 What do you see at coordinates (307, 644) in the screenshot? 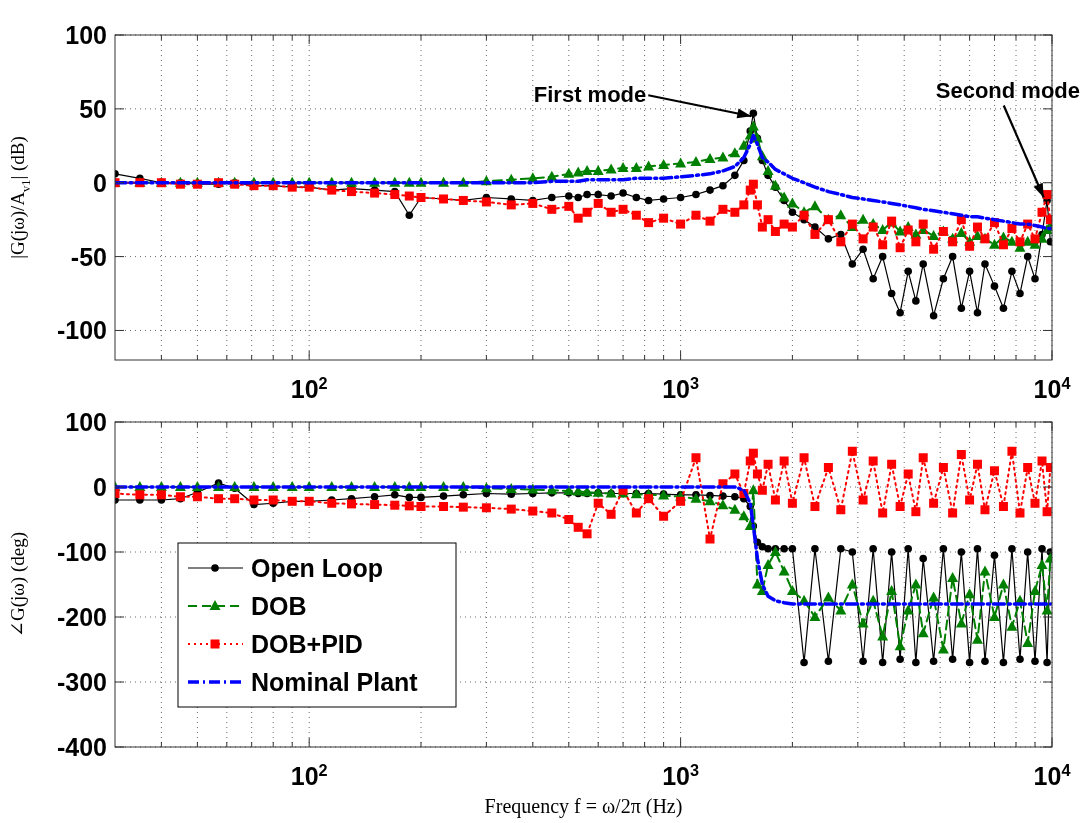
I see `legend-label: DOB+PID` at bounding box center [307, 644].